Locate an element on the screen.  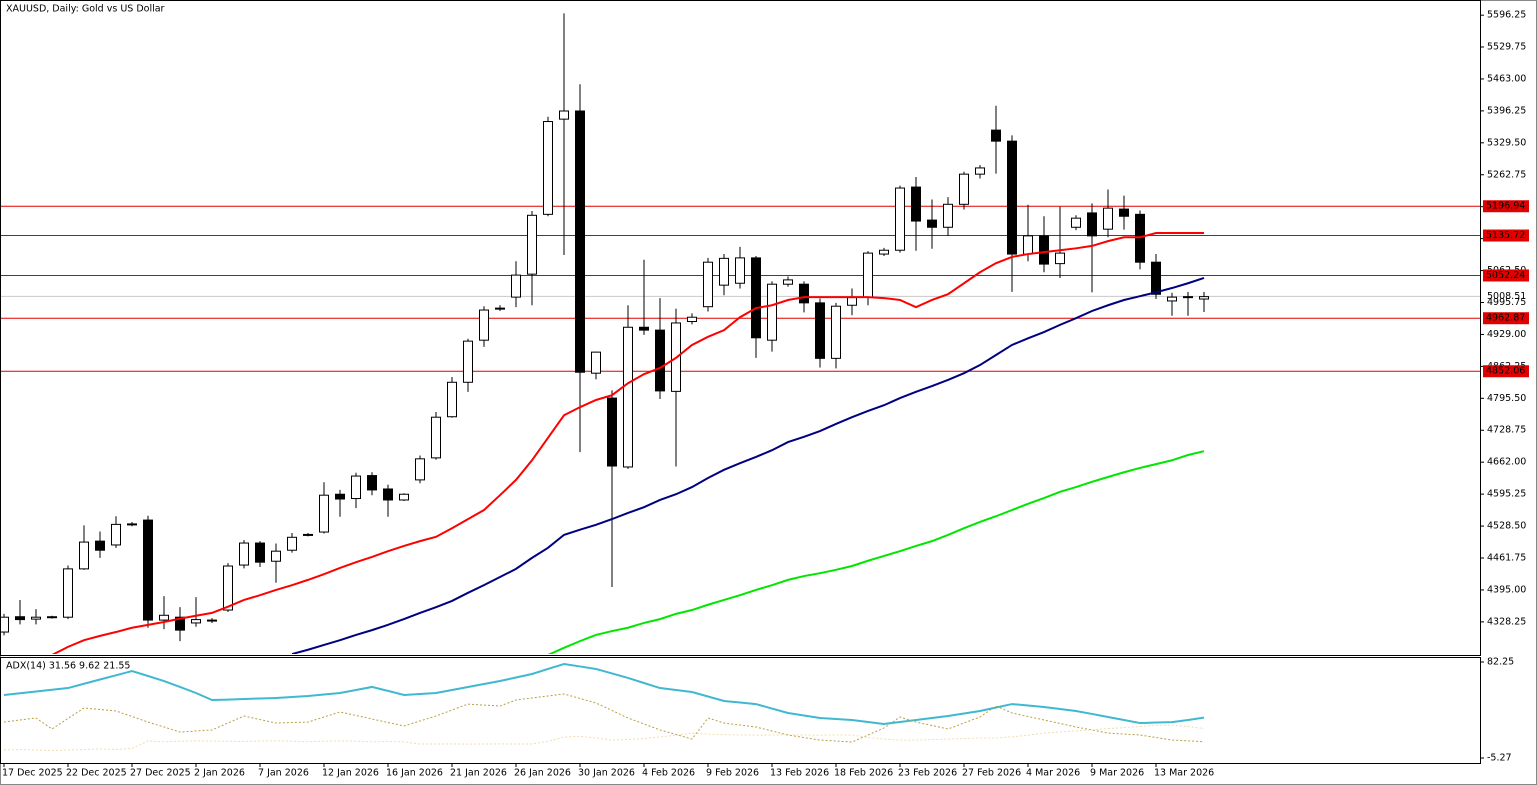
y-tick-label: 4328.25 is located at coordinates (1506, 621).